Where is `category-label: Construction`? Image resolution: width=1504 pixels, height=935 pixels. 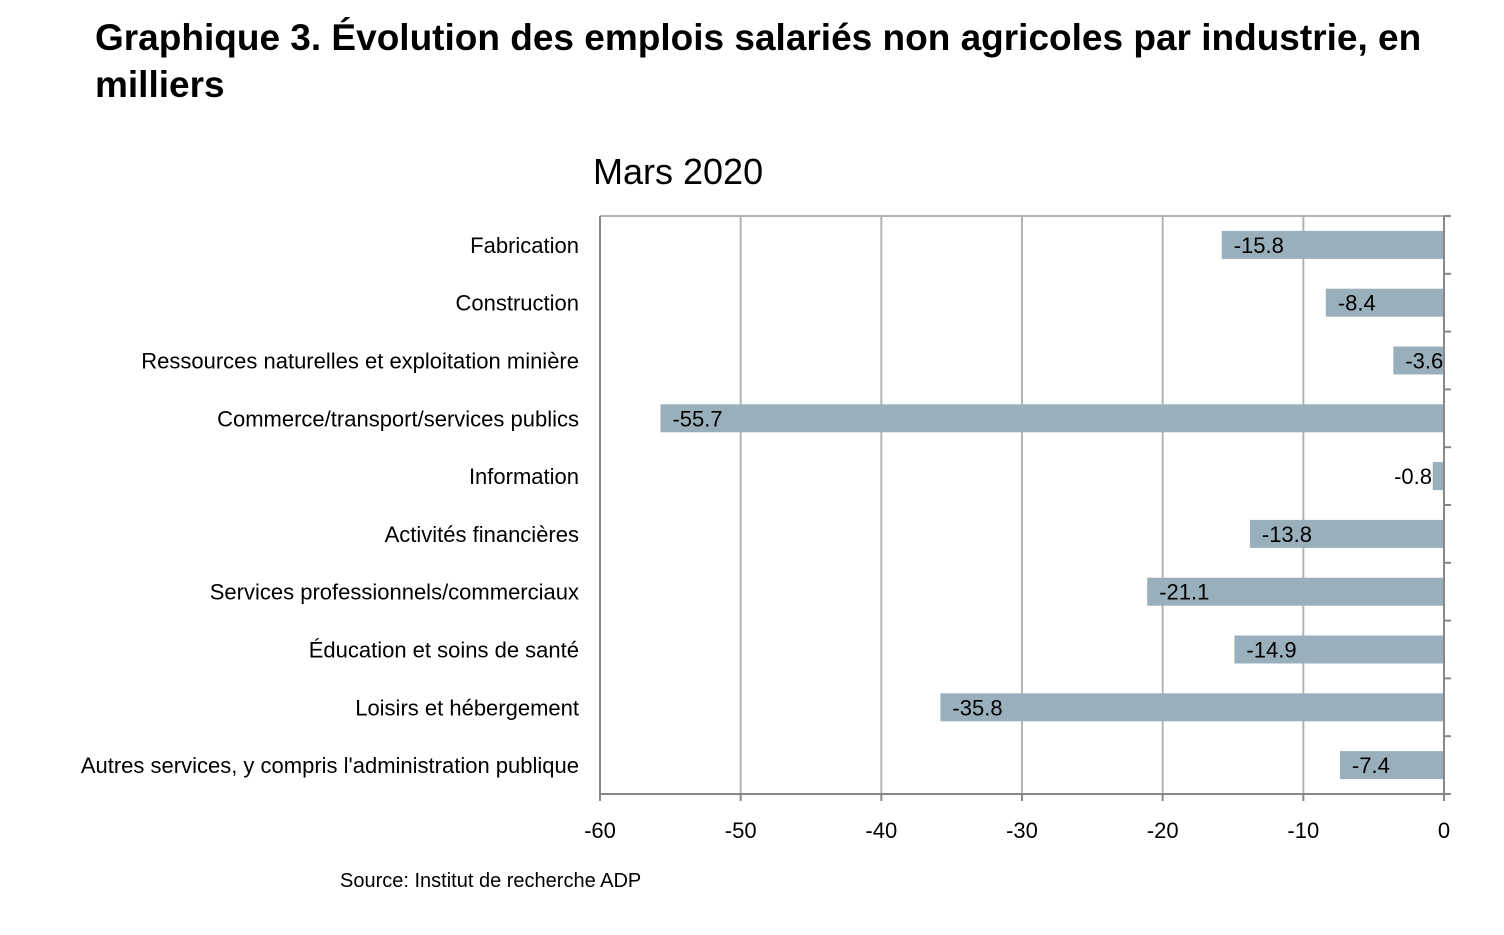 category-label: Construction is located at coordinates (517, 303).